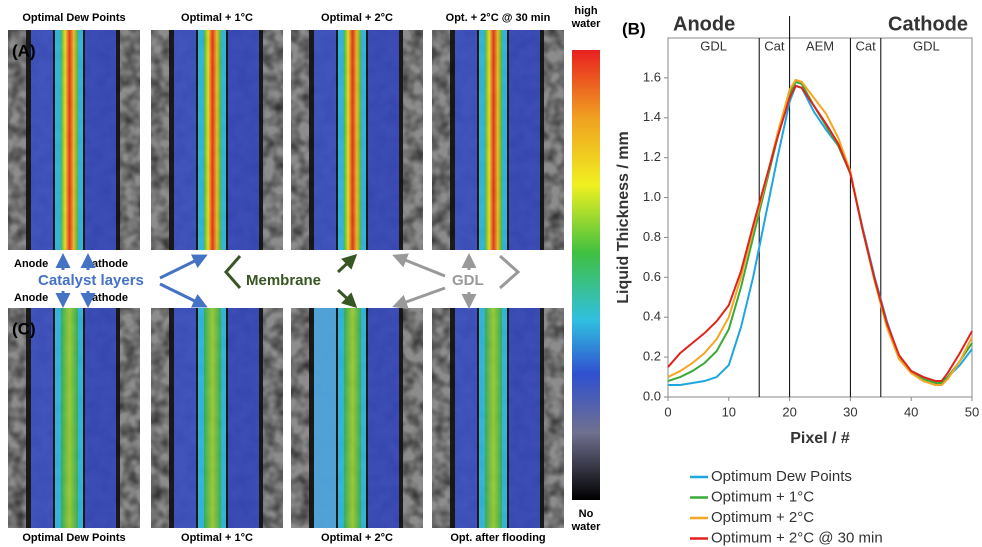 The width and height of the screenshot is (982, 547). I want to click on region-label: AEM, so click(820, 45).